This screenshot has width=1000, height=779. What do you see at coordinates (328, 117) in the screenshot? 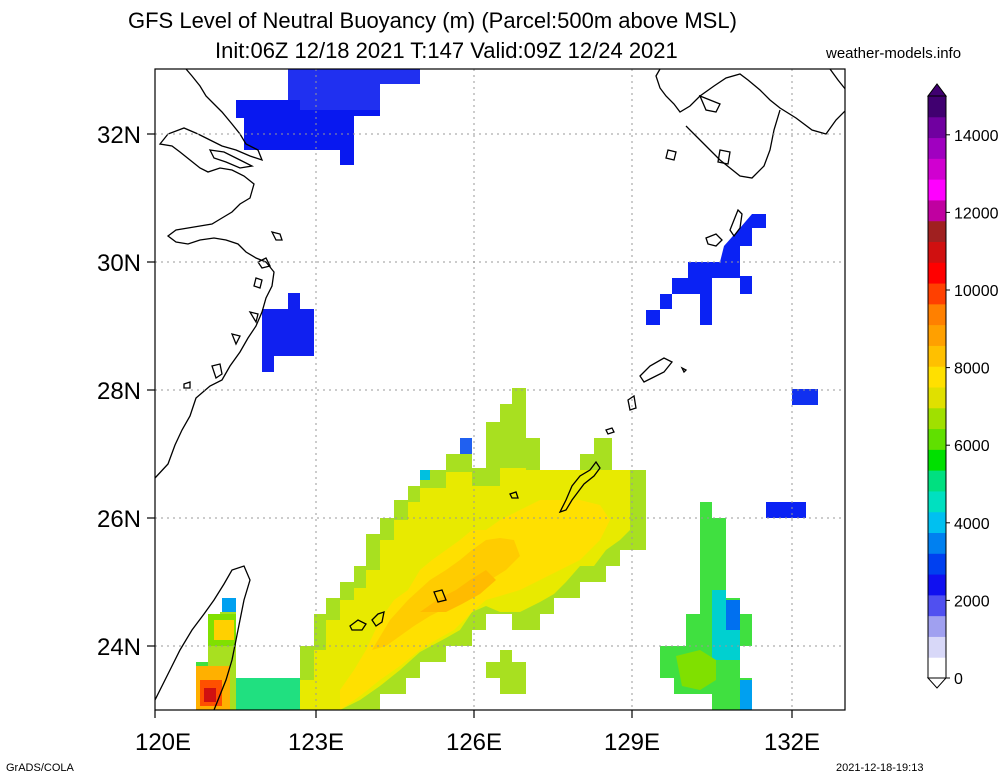
I see `field-region-north-blue` at bounding box center [328, 117].